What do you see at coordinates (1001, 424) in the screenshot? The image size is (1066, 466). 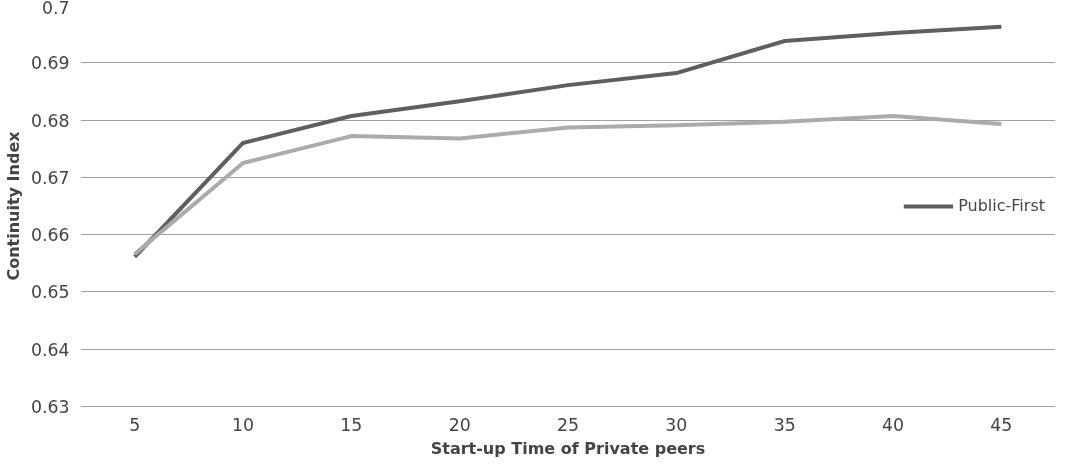 I see `x-tick-label: 45` at bounding box center [1001, 424].